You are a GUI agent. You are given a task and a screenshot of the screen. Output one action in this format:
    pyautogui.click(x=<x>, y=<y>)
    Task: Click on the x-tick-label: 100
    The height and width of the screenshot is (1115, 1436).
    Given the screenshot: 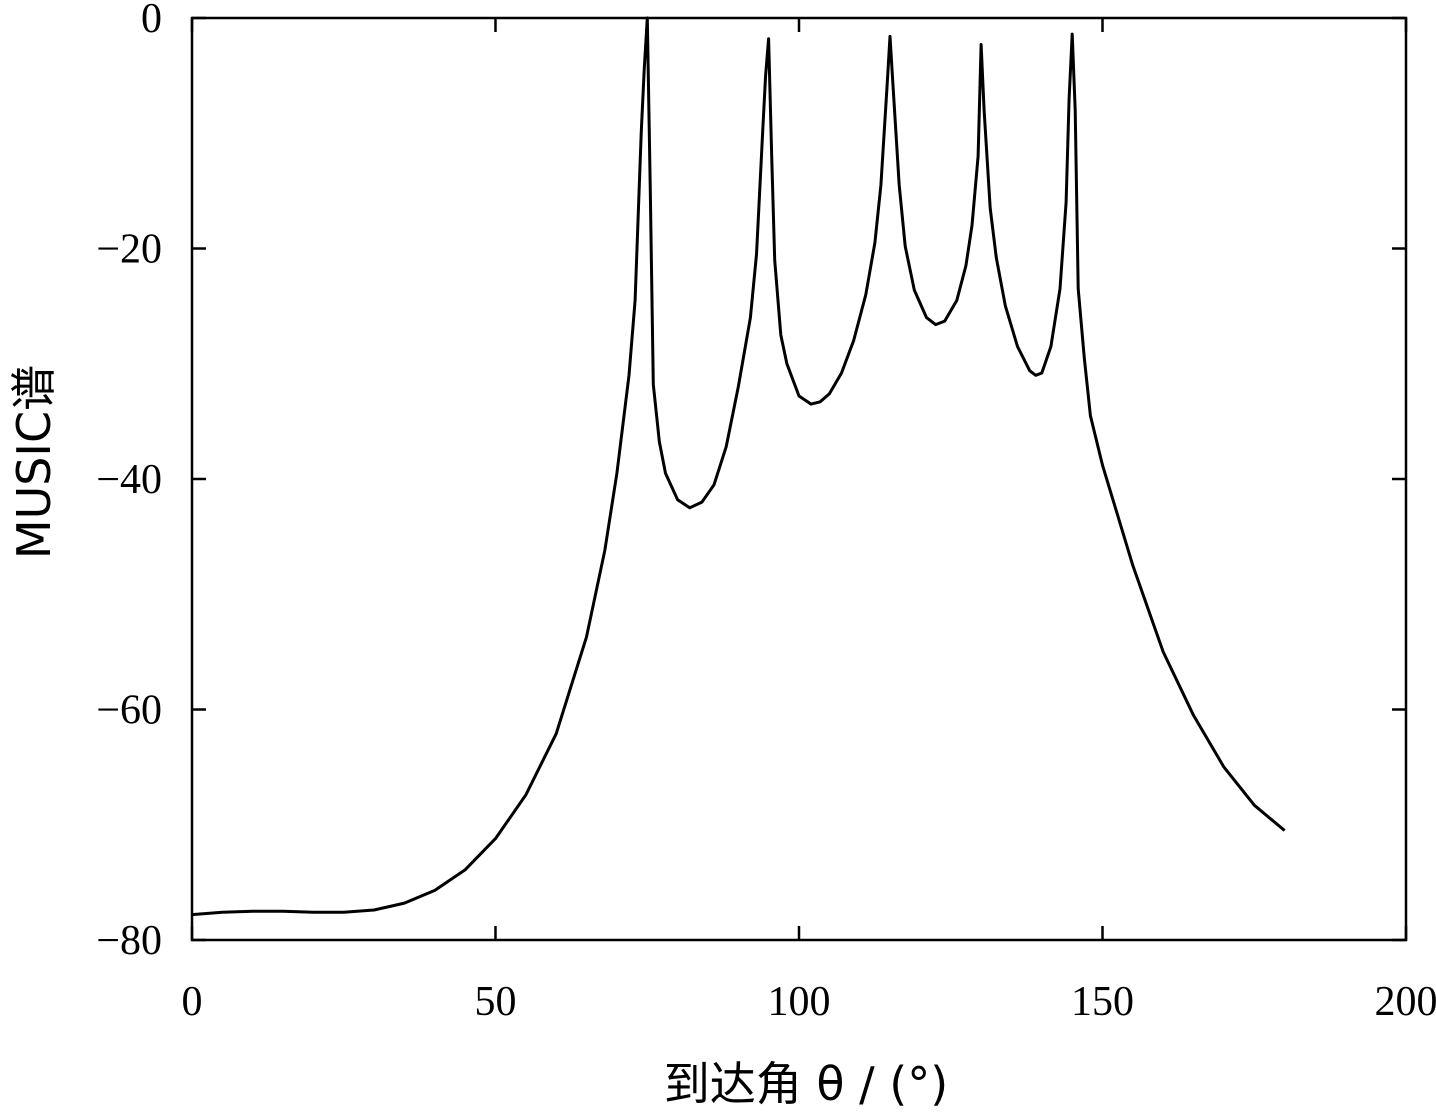 What is the action you would take?
    pyautogui.click(x=799, y=1002)
    